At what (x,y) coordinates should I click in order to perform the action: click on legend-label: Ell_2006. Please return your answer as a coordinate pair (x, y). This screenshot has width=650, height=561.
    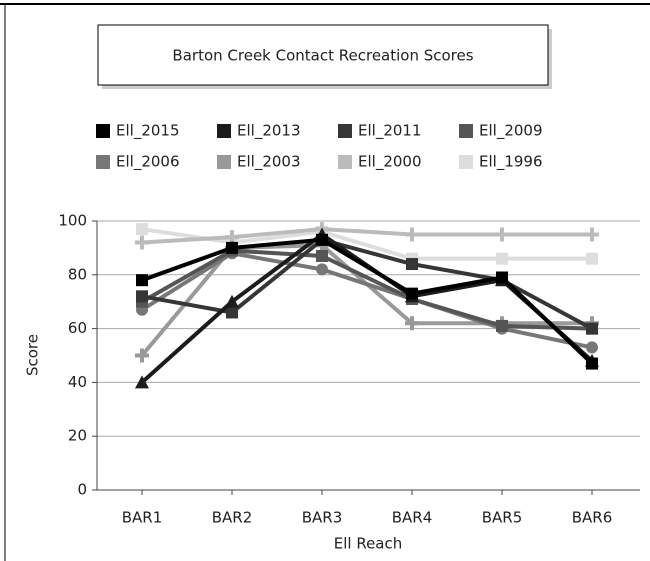
    Looking at the image, I should click on (148, 162).